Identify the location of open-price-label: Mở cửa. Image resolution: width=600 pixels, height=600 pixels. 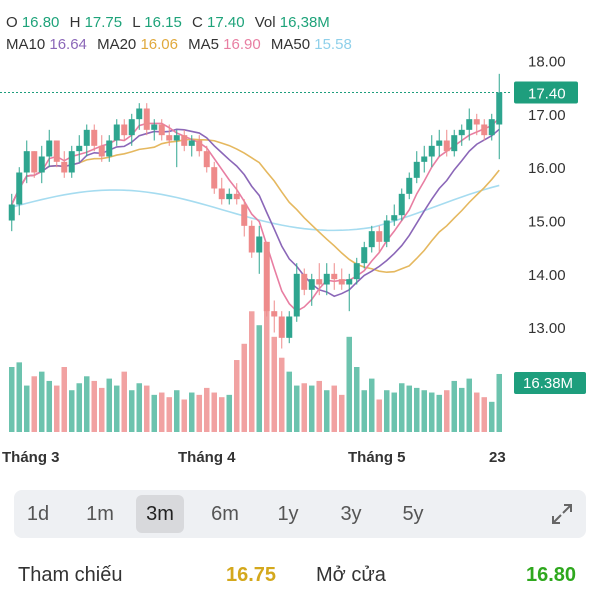
(351, 575).